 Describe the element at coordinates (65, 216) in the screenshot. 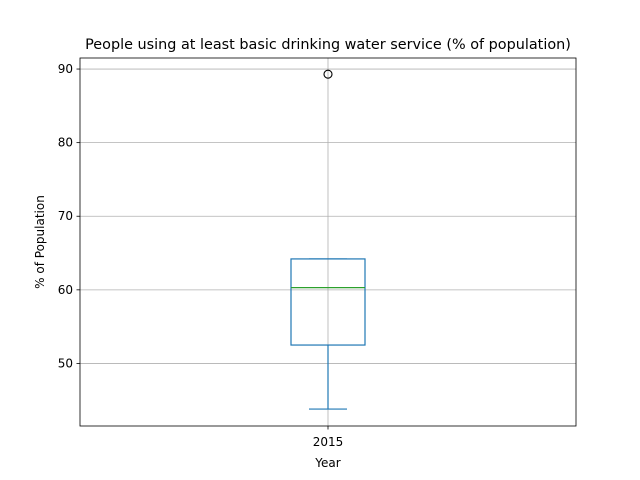

I see `y-tick-label: 70` at that location.